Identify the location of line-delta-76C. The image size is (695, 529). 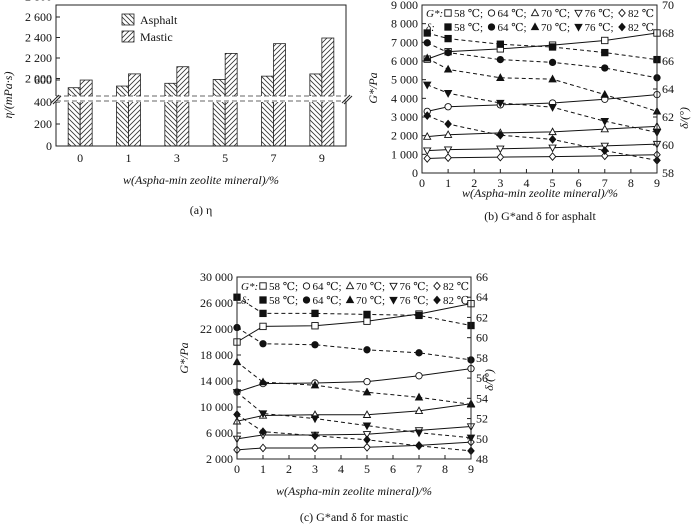
(354, 415).